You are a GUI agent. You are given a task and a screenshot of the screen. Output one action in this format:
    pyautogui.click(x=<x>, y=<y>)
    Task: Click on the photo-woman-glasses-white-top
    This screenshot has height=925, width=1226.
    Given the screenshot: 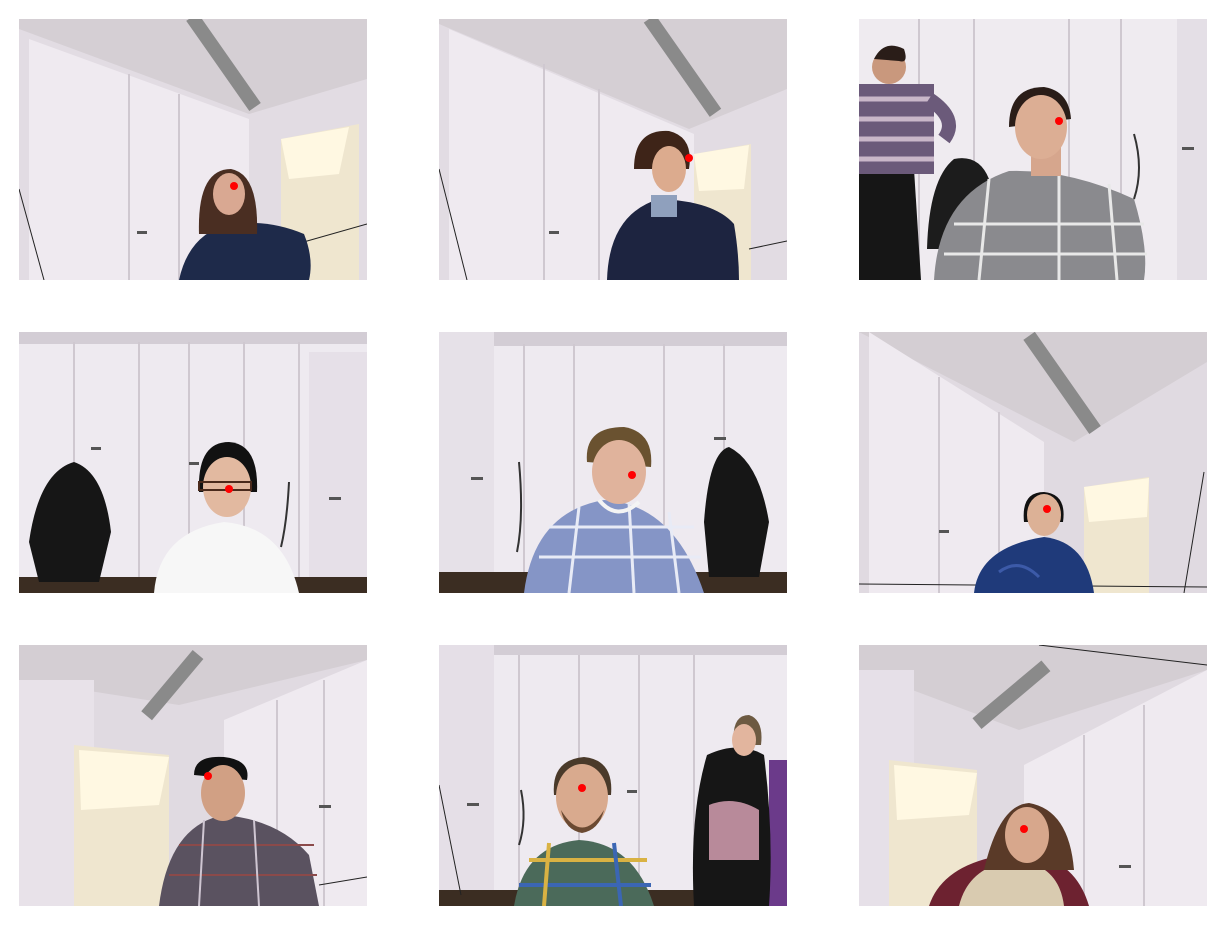 What is the action you would take?
    pyautogui.click(x=193, y=462)
    